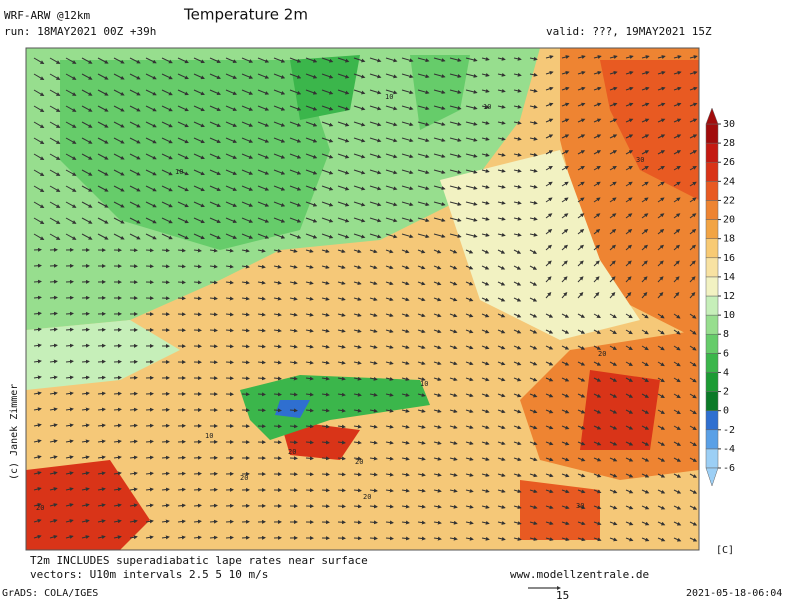 This screenshot has width=800, height=600. Describe the element at coordinates (729, 143) in the screenshot. I see `colorbar-tick-label: 28` at that location.